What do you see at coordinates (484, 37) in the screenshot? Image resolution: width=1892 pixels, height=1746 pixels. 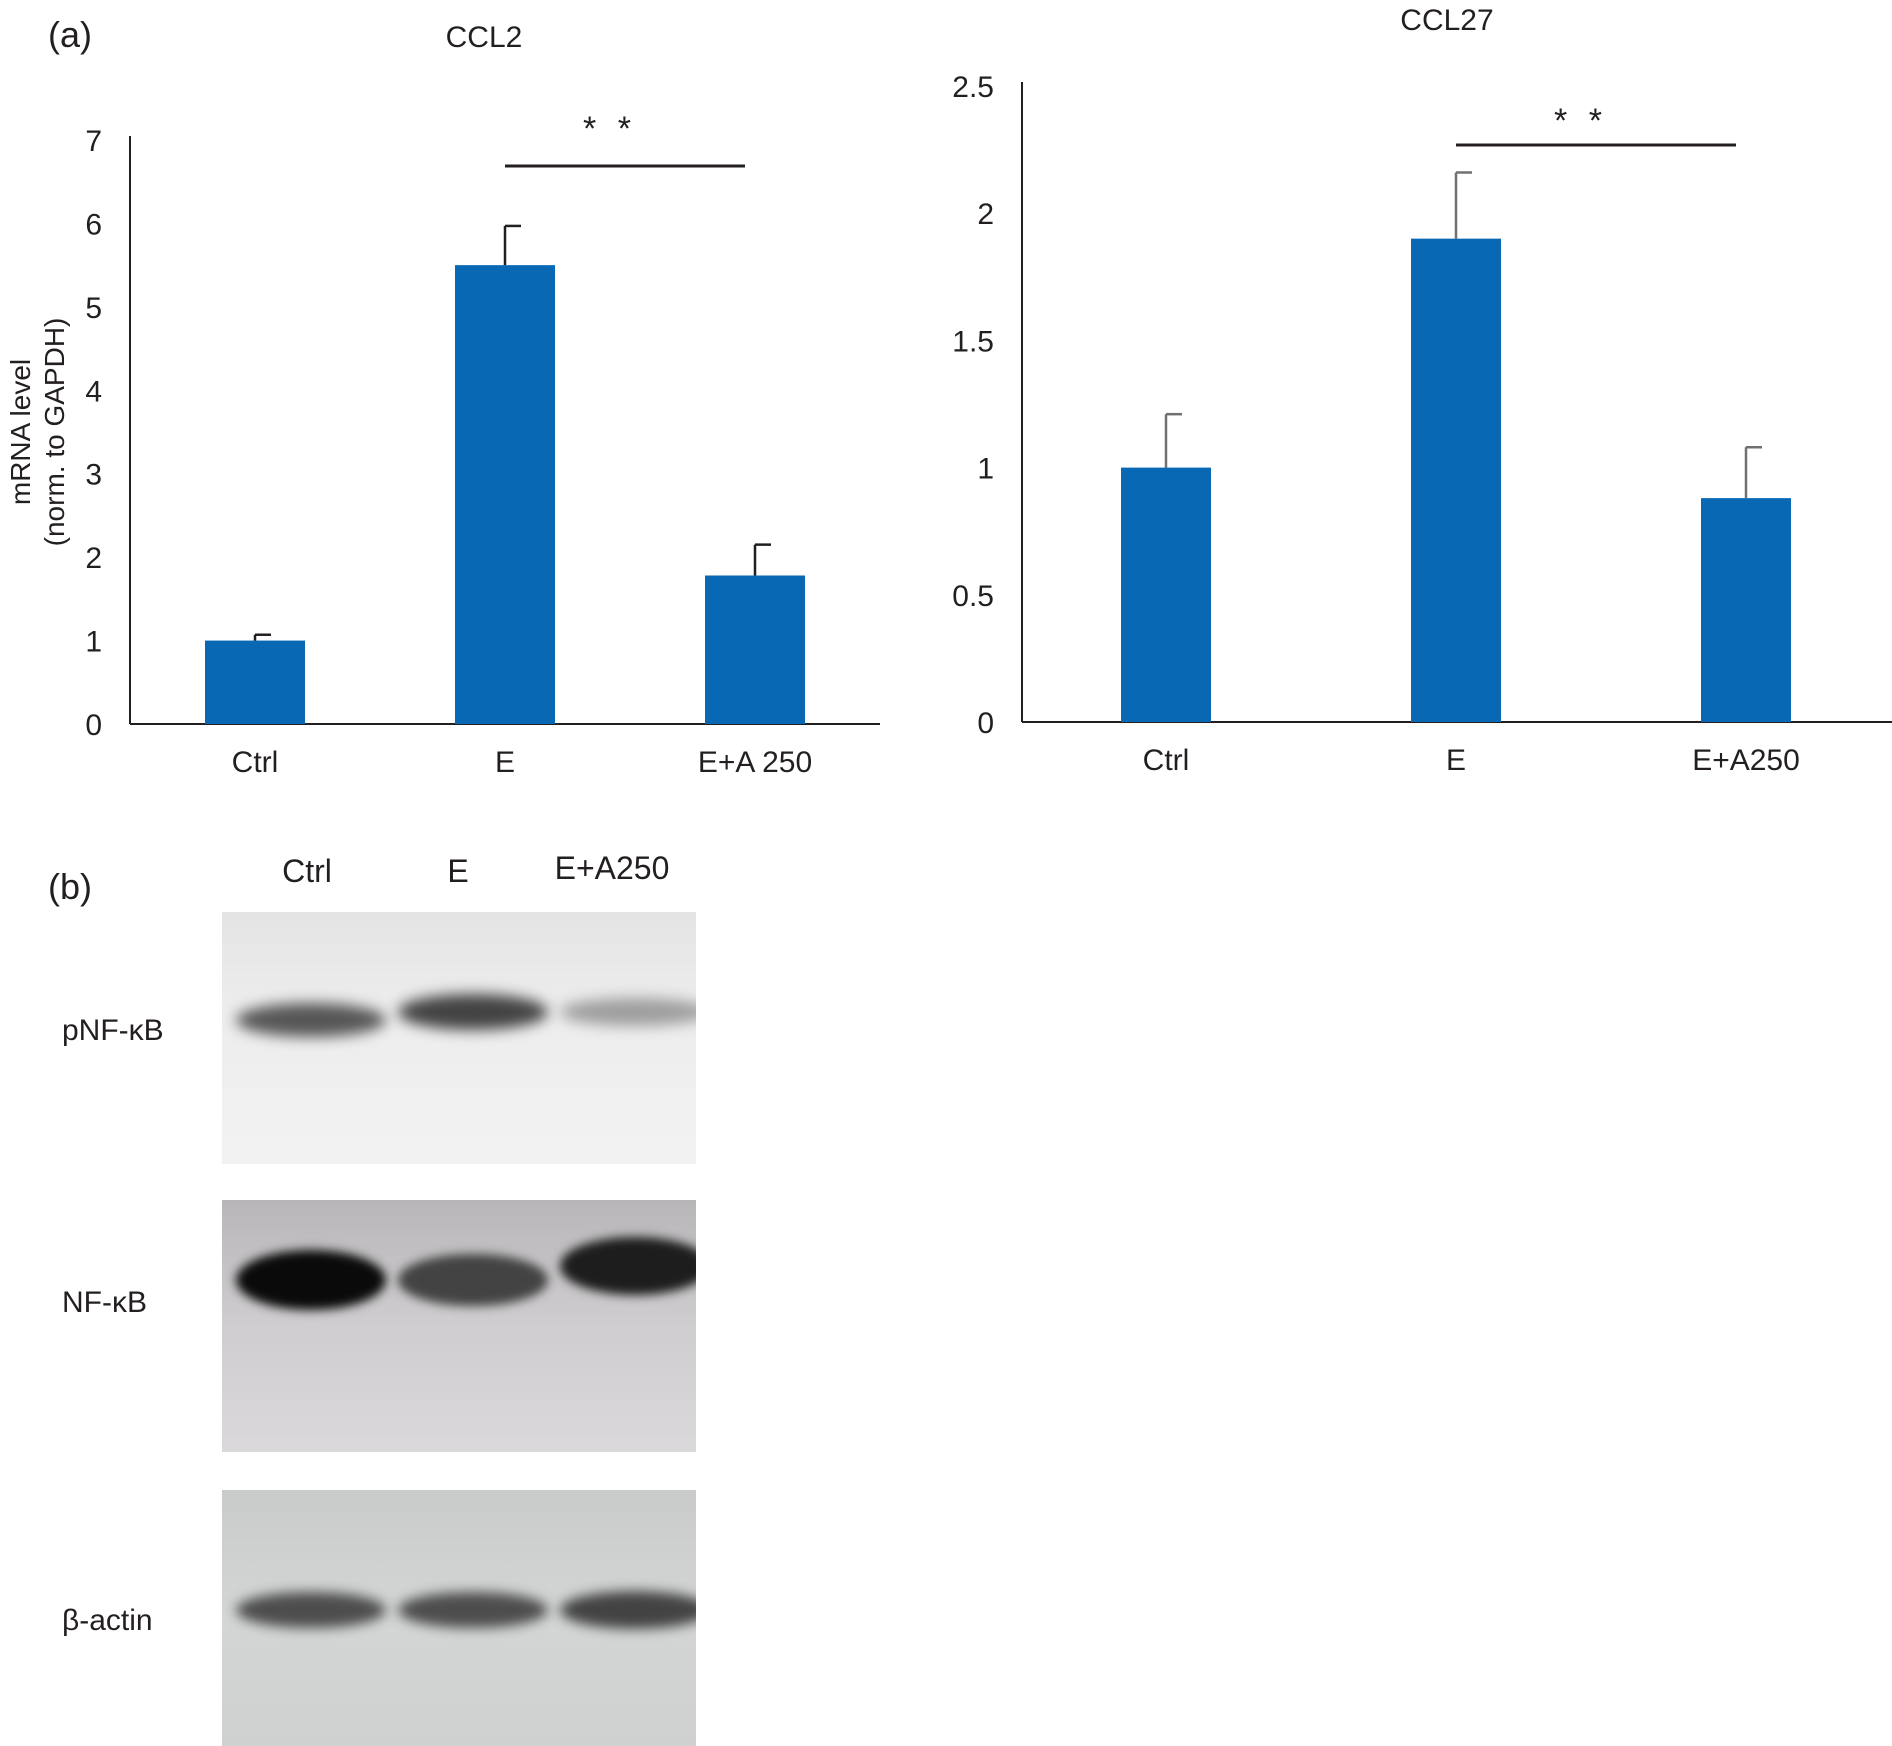 I see `chart-title: CCL2` at bounding box center [484, 37].